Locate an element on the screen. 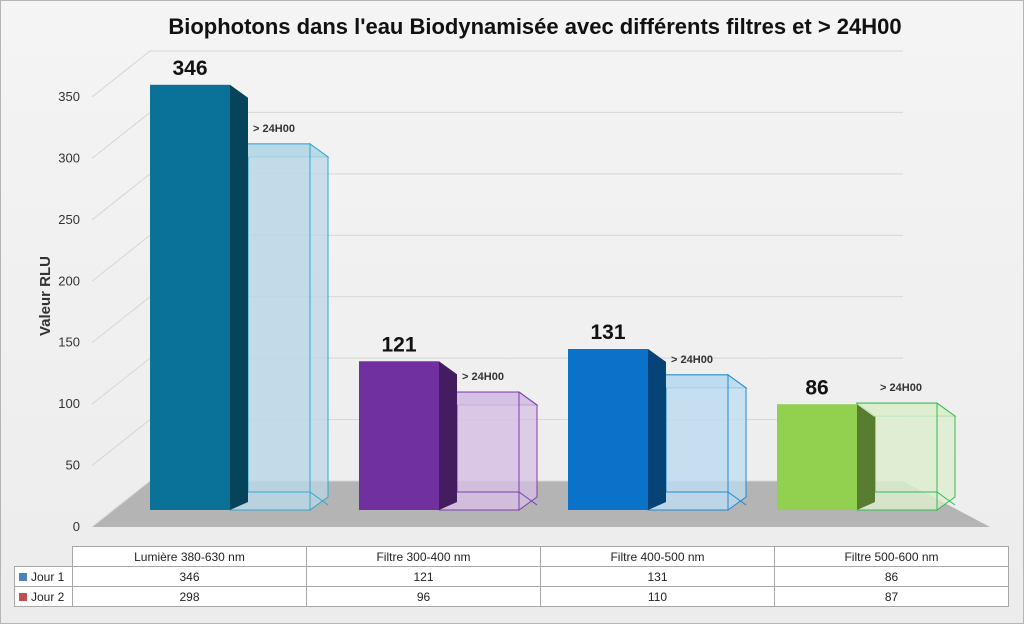 The width and height of the screenshot is (1024, 624). table-cell: 346 is located at coordinates (189, 576).